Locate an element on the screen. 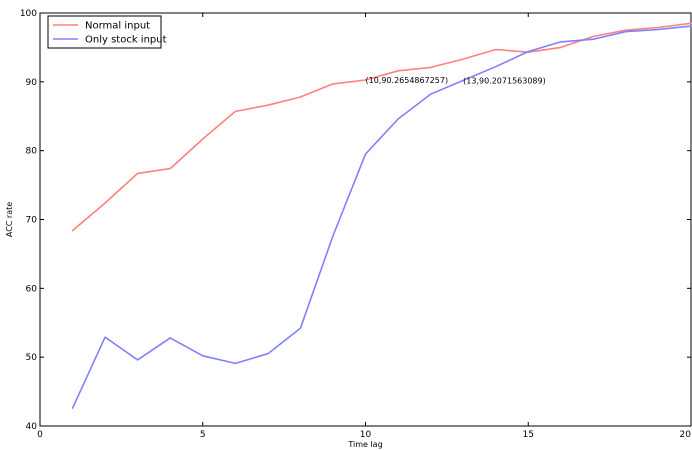 The width and height of the screenshot is (692, 450). y-tick-label: 40 is located at coordinates (32, 427).